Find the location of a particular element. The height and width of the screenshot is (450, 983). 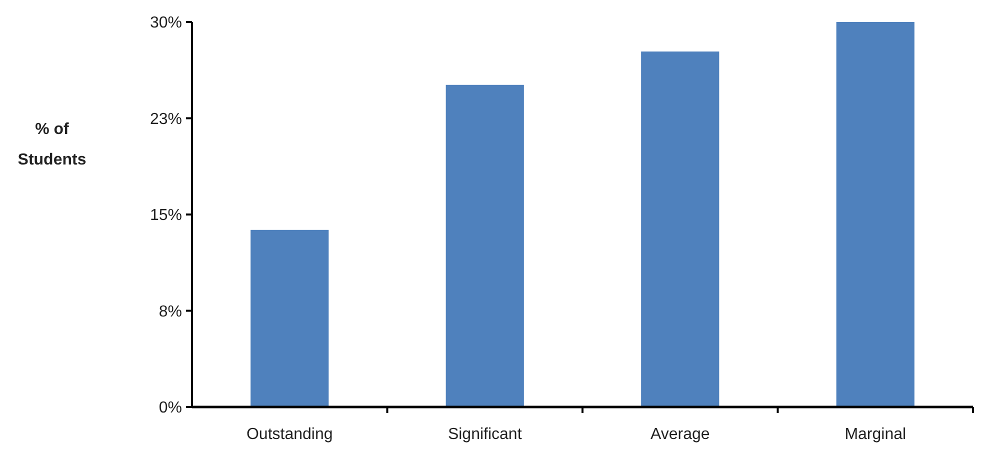

y-tick-label: 8% is located at coordinates (170, 311).